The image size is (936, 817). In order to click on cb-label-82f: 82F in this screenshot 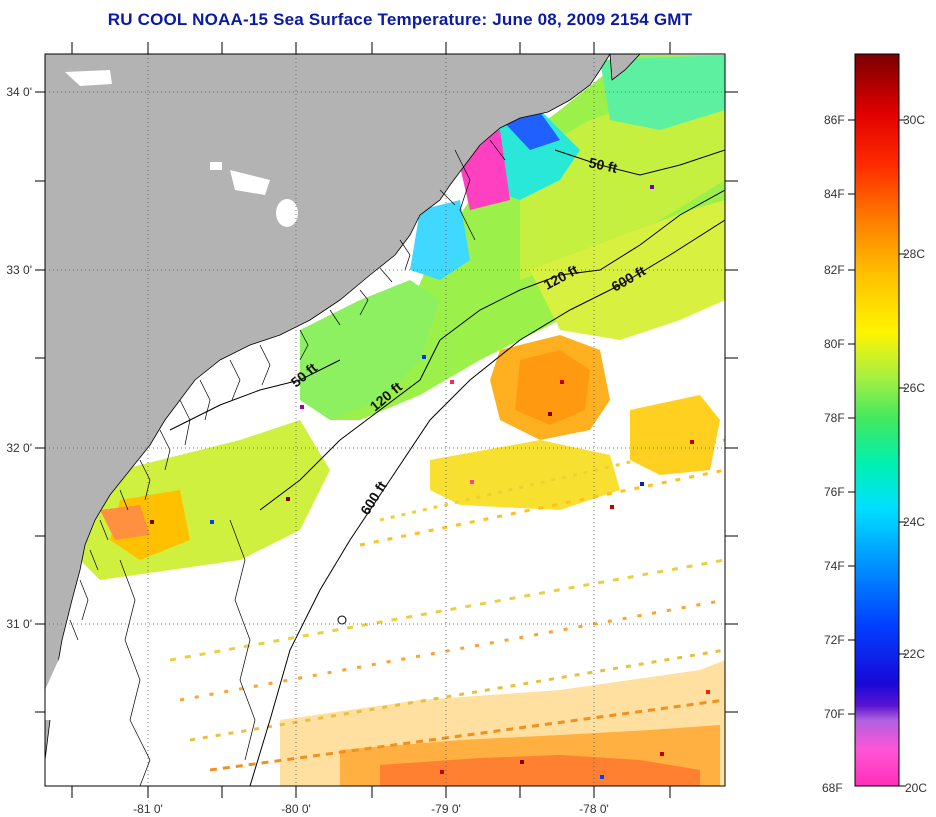, I will do `click(834, 270)`.